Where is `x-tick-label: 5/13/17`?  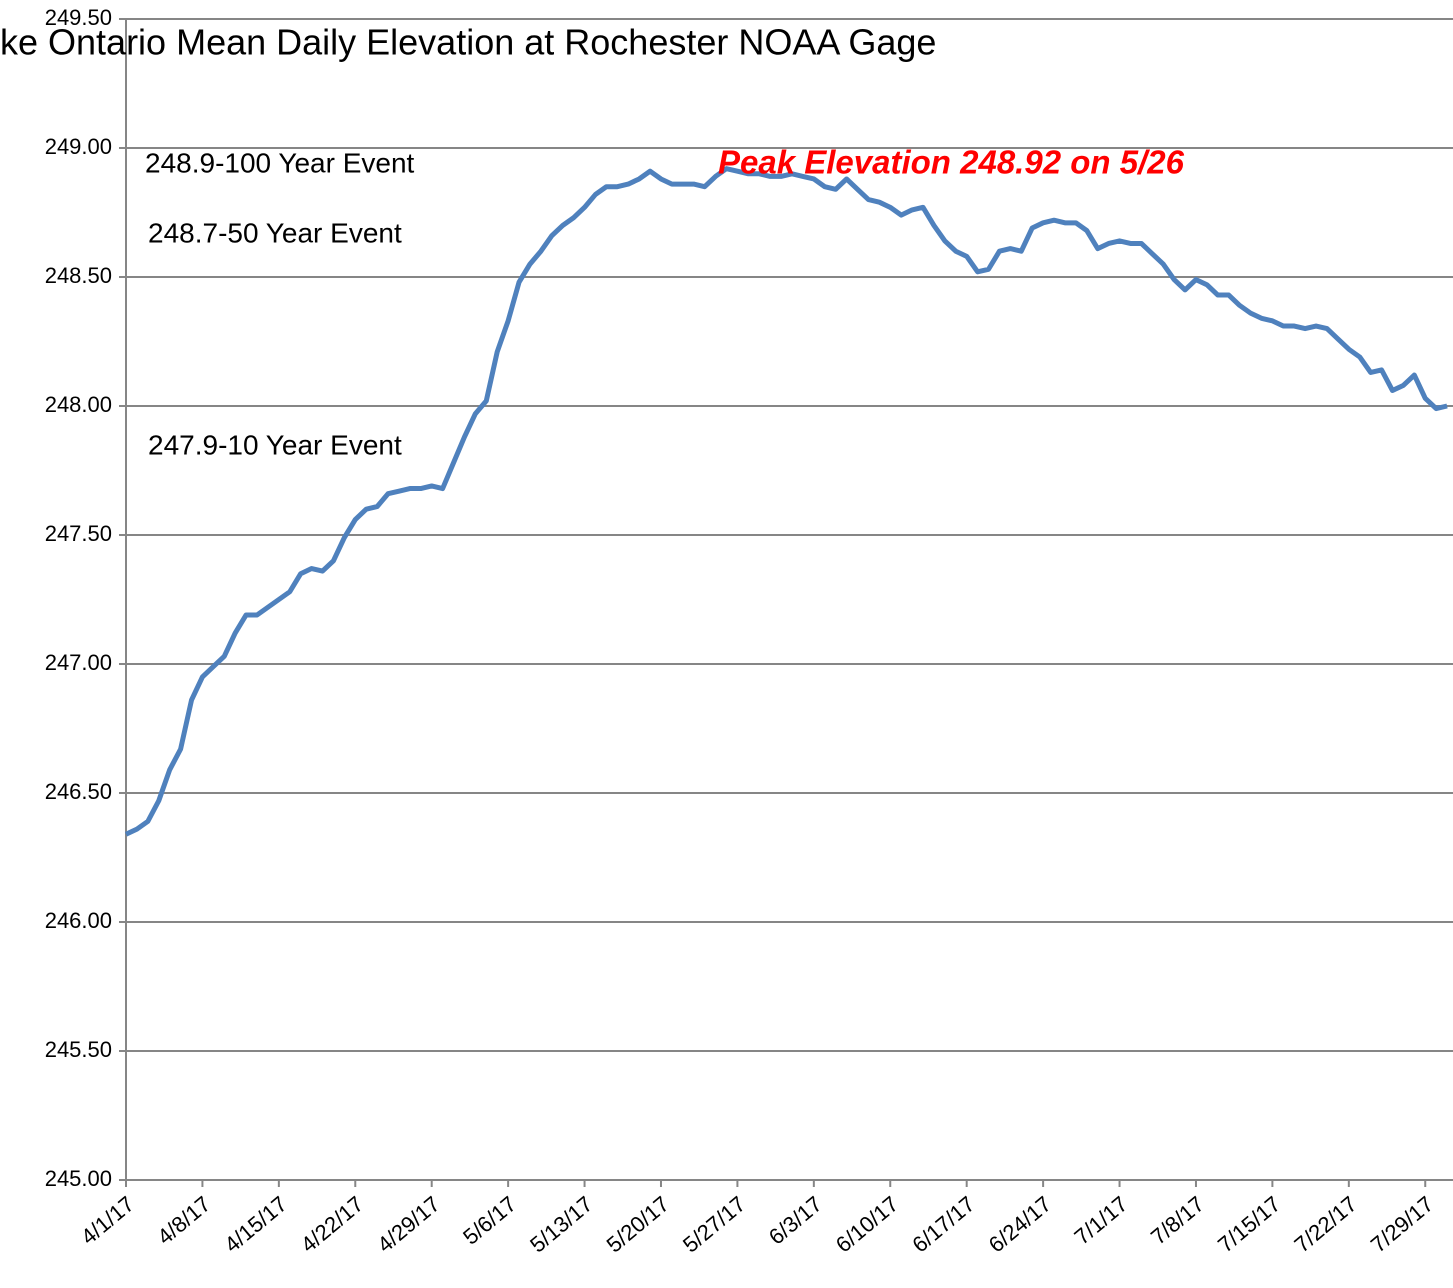
x-tick-label: 5/13/17 is located at coordinates (561, 1224).